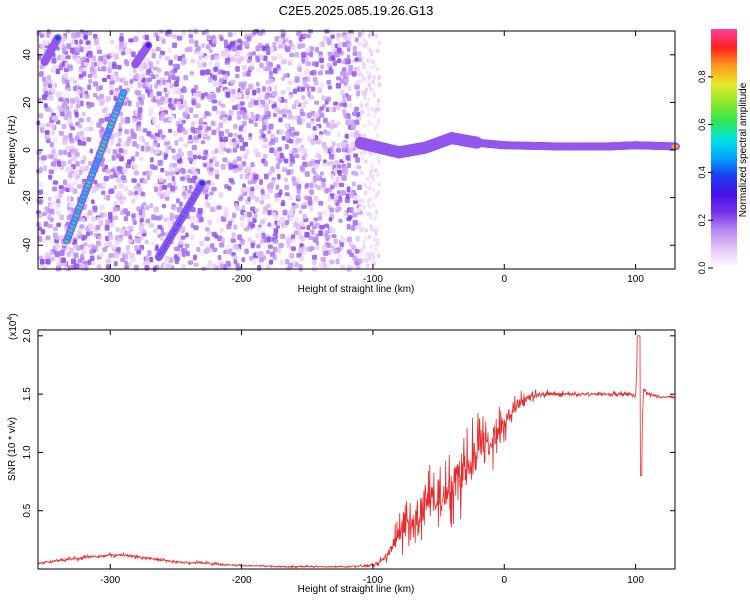 Image resolution: width=750 pixels, height=600 pixels. I want to click on colorbar-tick-label: 0.2, so click(702, 220).